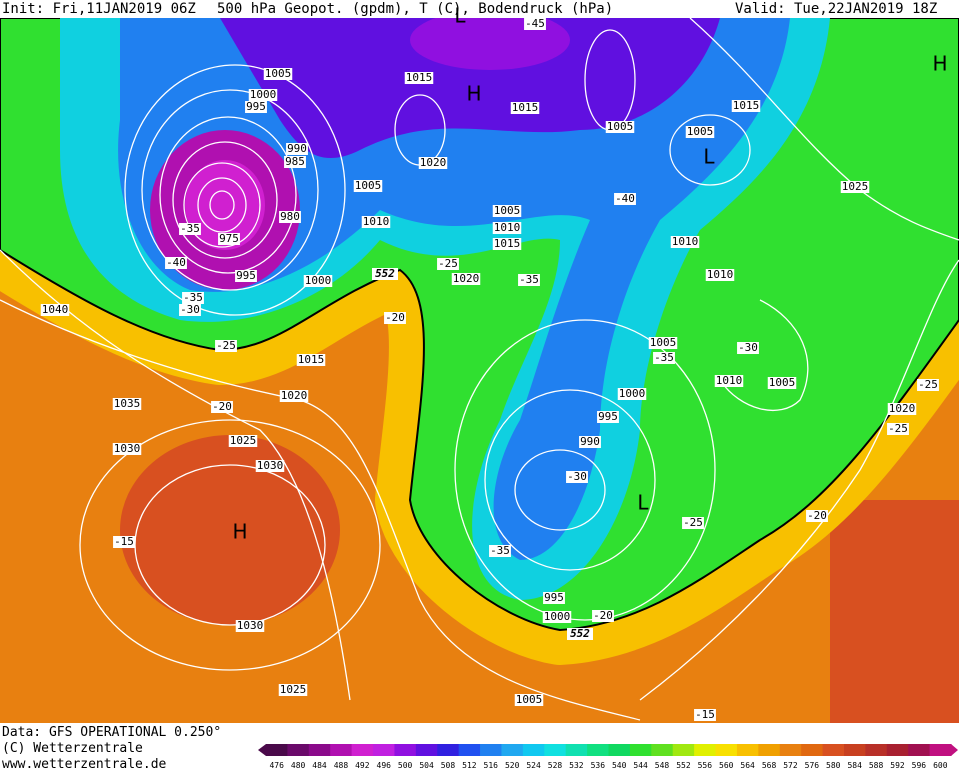  Describe the element at coordinates (954, 750) in the screenshot. I see `colorbar-end` at that location.